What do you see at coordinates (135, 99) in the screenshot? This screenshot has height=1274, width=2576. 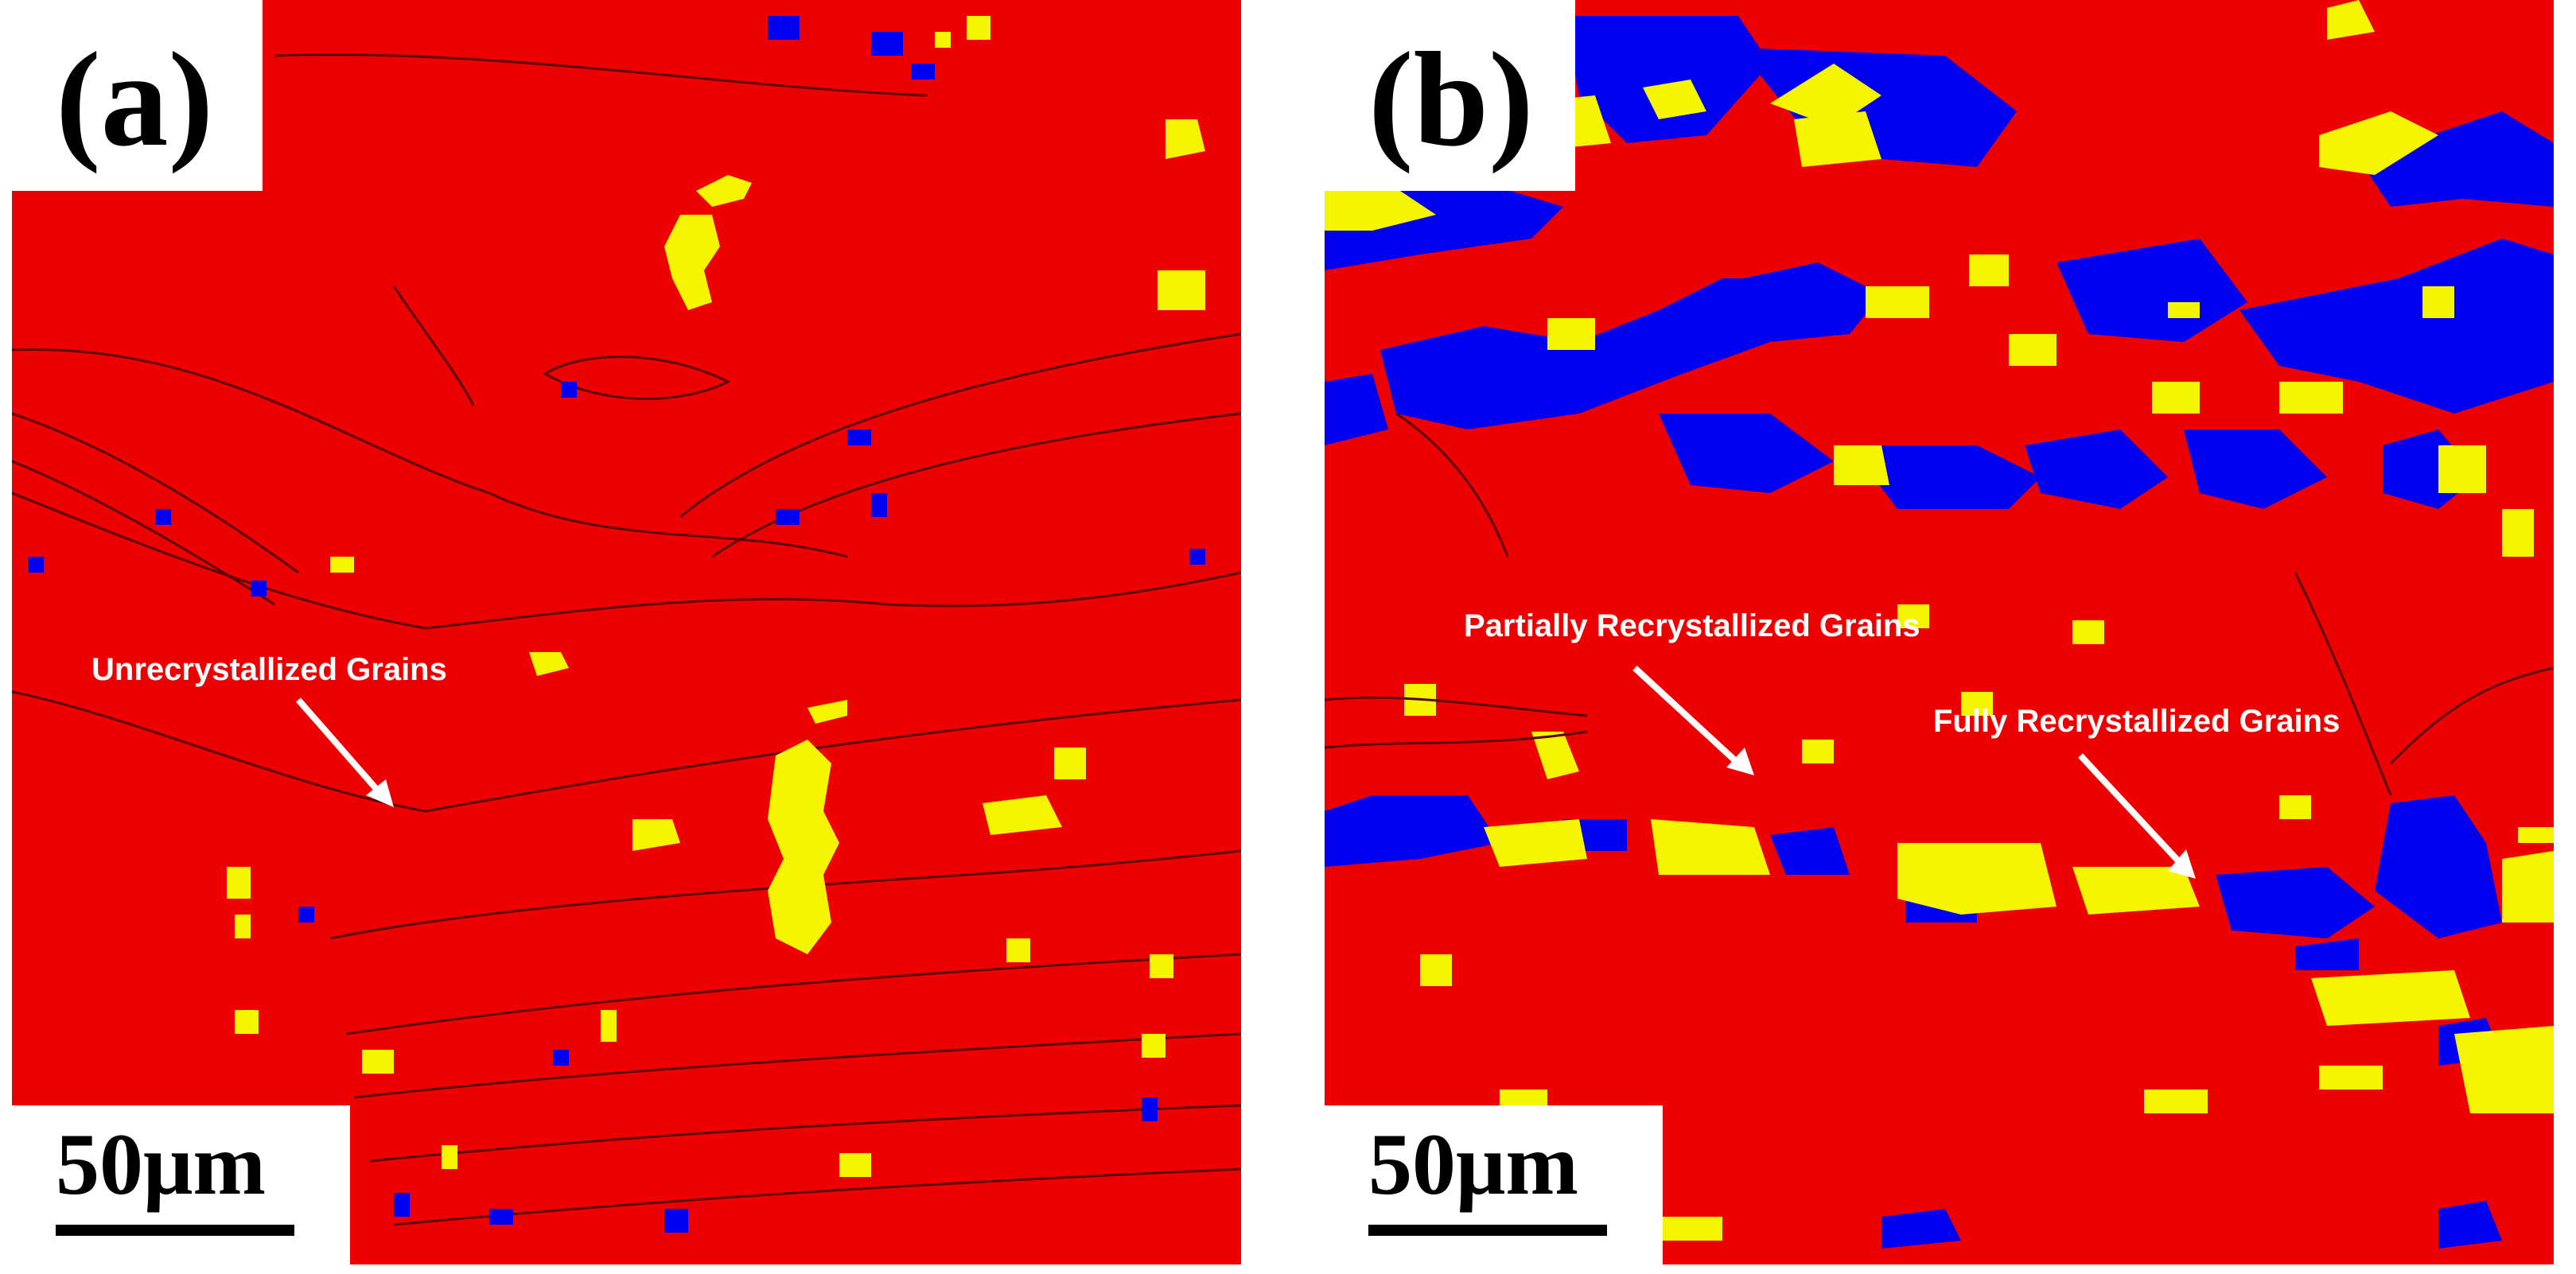 I see `panel-label-a: (a)` at bounding box center [135, 99].